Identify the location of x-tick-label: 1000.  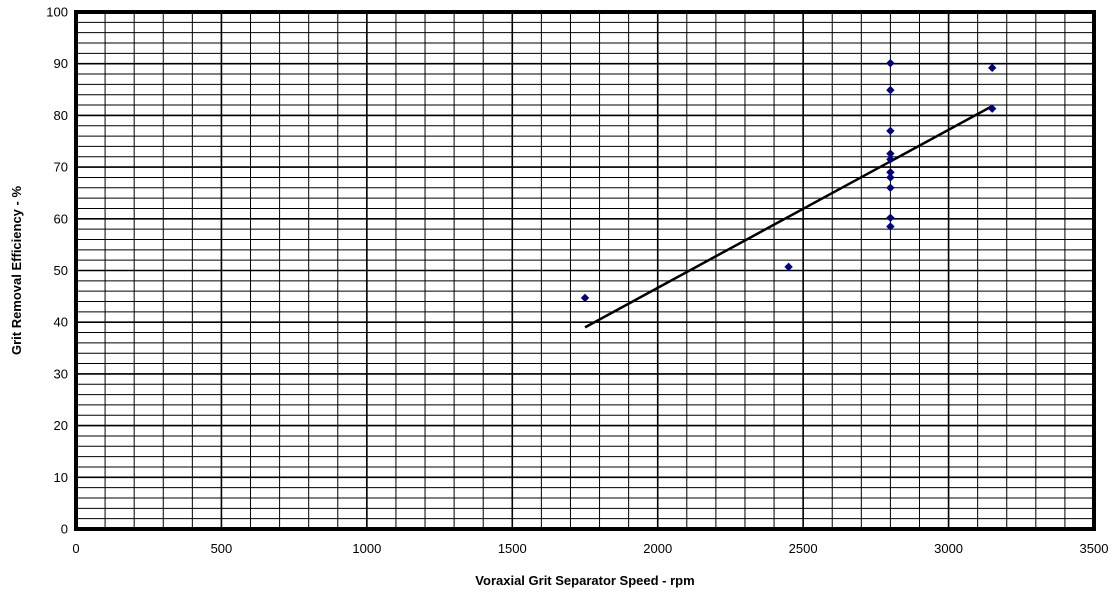
(366, 548).